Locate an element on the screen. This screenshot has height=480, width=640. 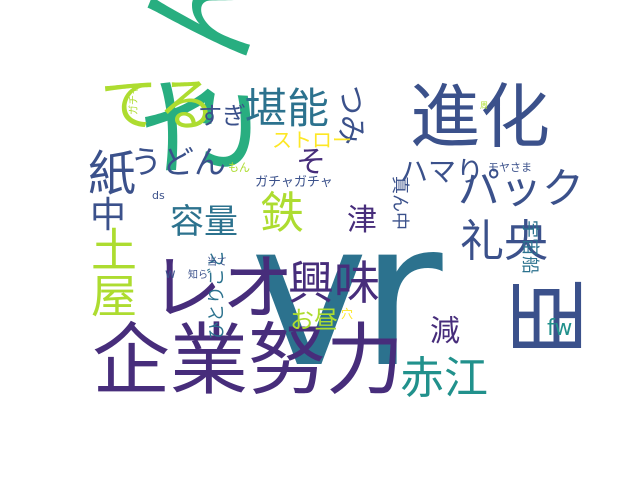
word-pakku: パック is located at coordinates (521, 188).